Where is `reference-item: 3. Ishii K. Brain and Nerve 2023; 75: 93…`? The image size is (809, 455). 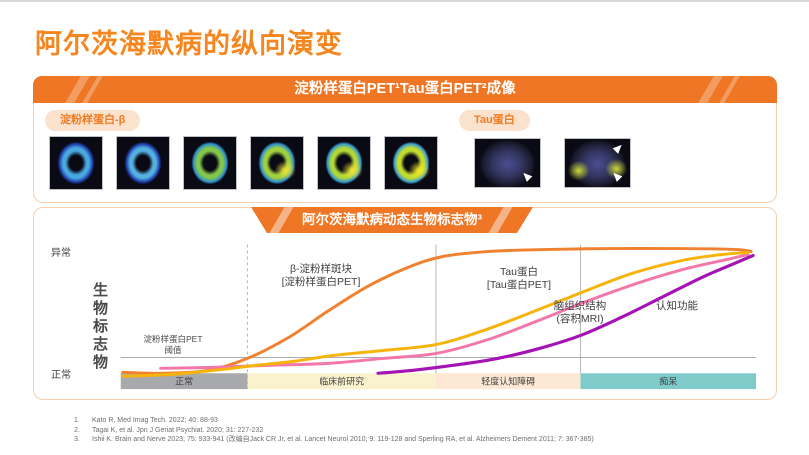
reference-item: 3. Ishii K. Brain and Nerve 2023; 75: 93… is located at coordinates (334, 440).